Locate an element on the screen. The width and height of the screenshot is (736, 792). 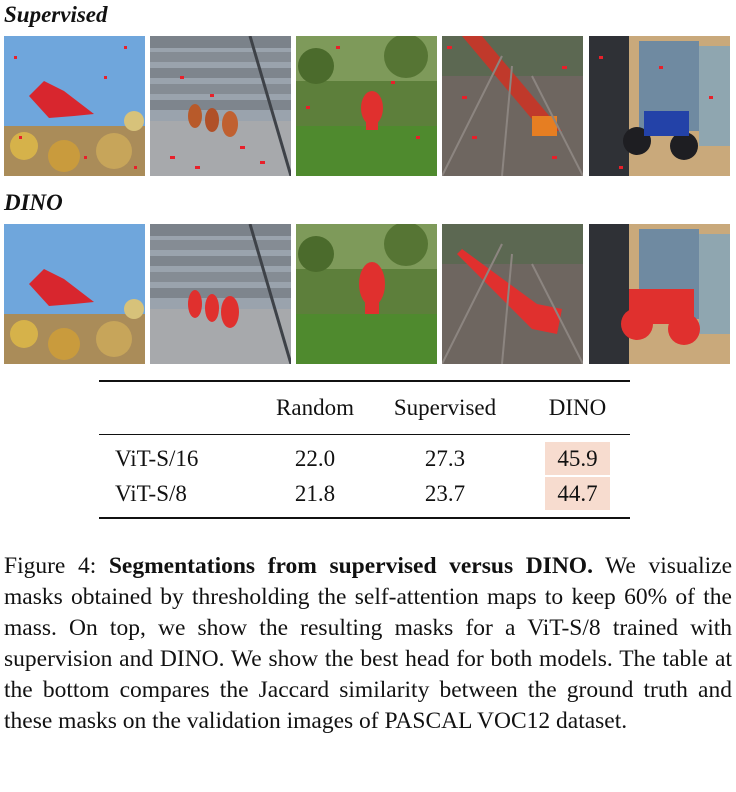
dino-elephant-image is located at coordinates (366, 294).